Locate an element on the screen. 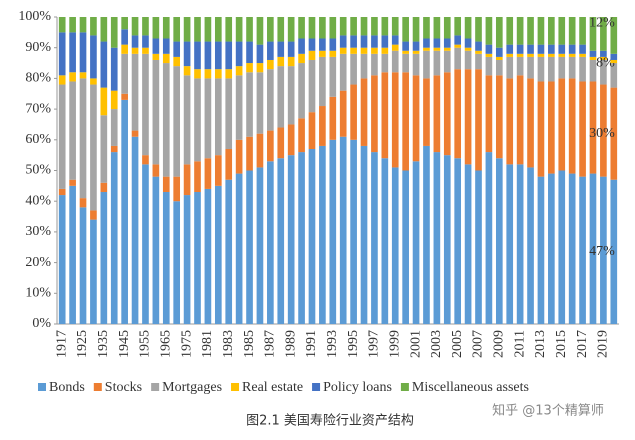 This screenshot has height=440, width=635. x-tick-label: 1989 is located at coordinates (290, 344).